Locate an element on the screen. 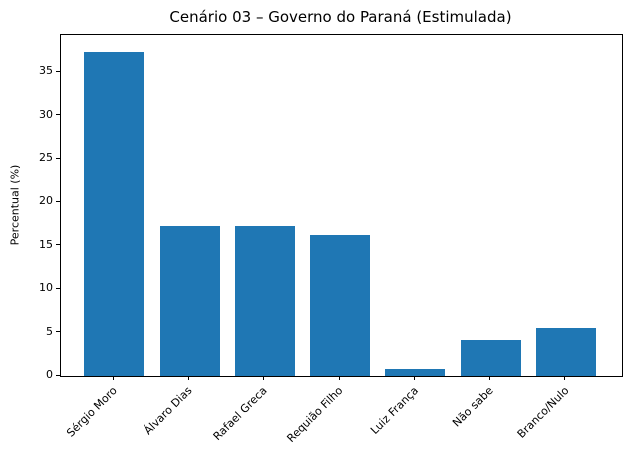 The height and width of the screenshot is (470, 630). x-tick-mark-branco-nulo is located at coordinates (565, 378).